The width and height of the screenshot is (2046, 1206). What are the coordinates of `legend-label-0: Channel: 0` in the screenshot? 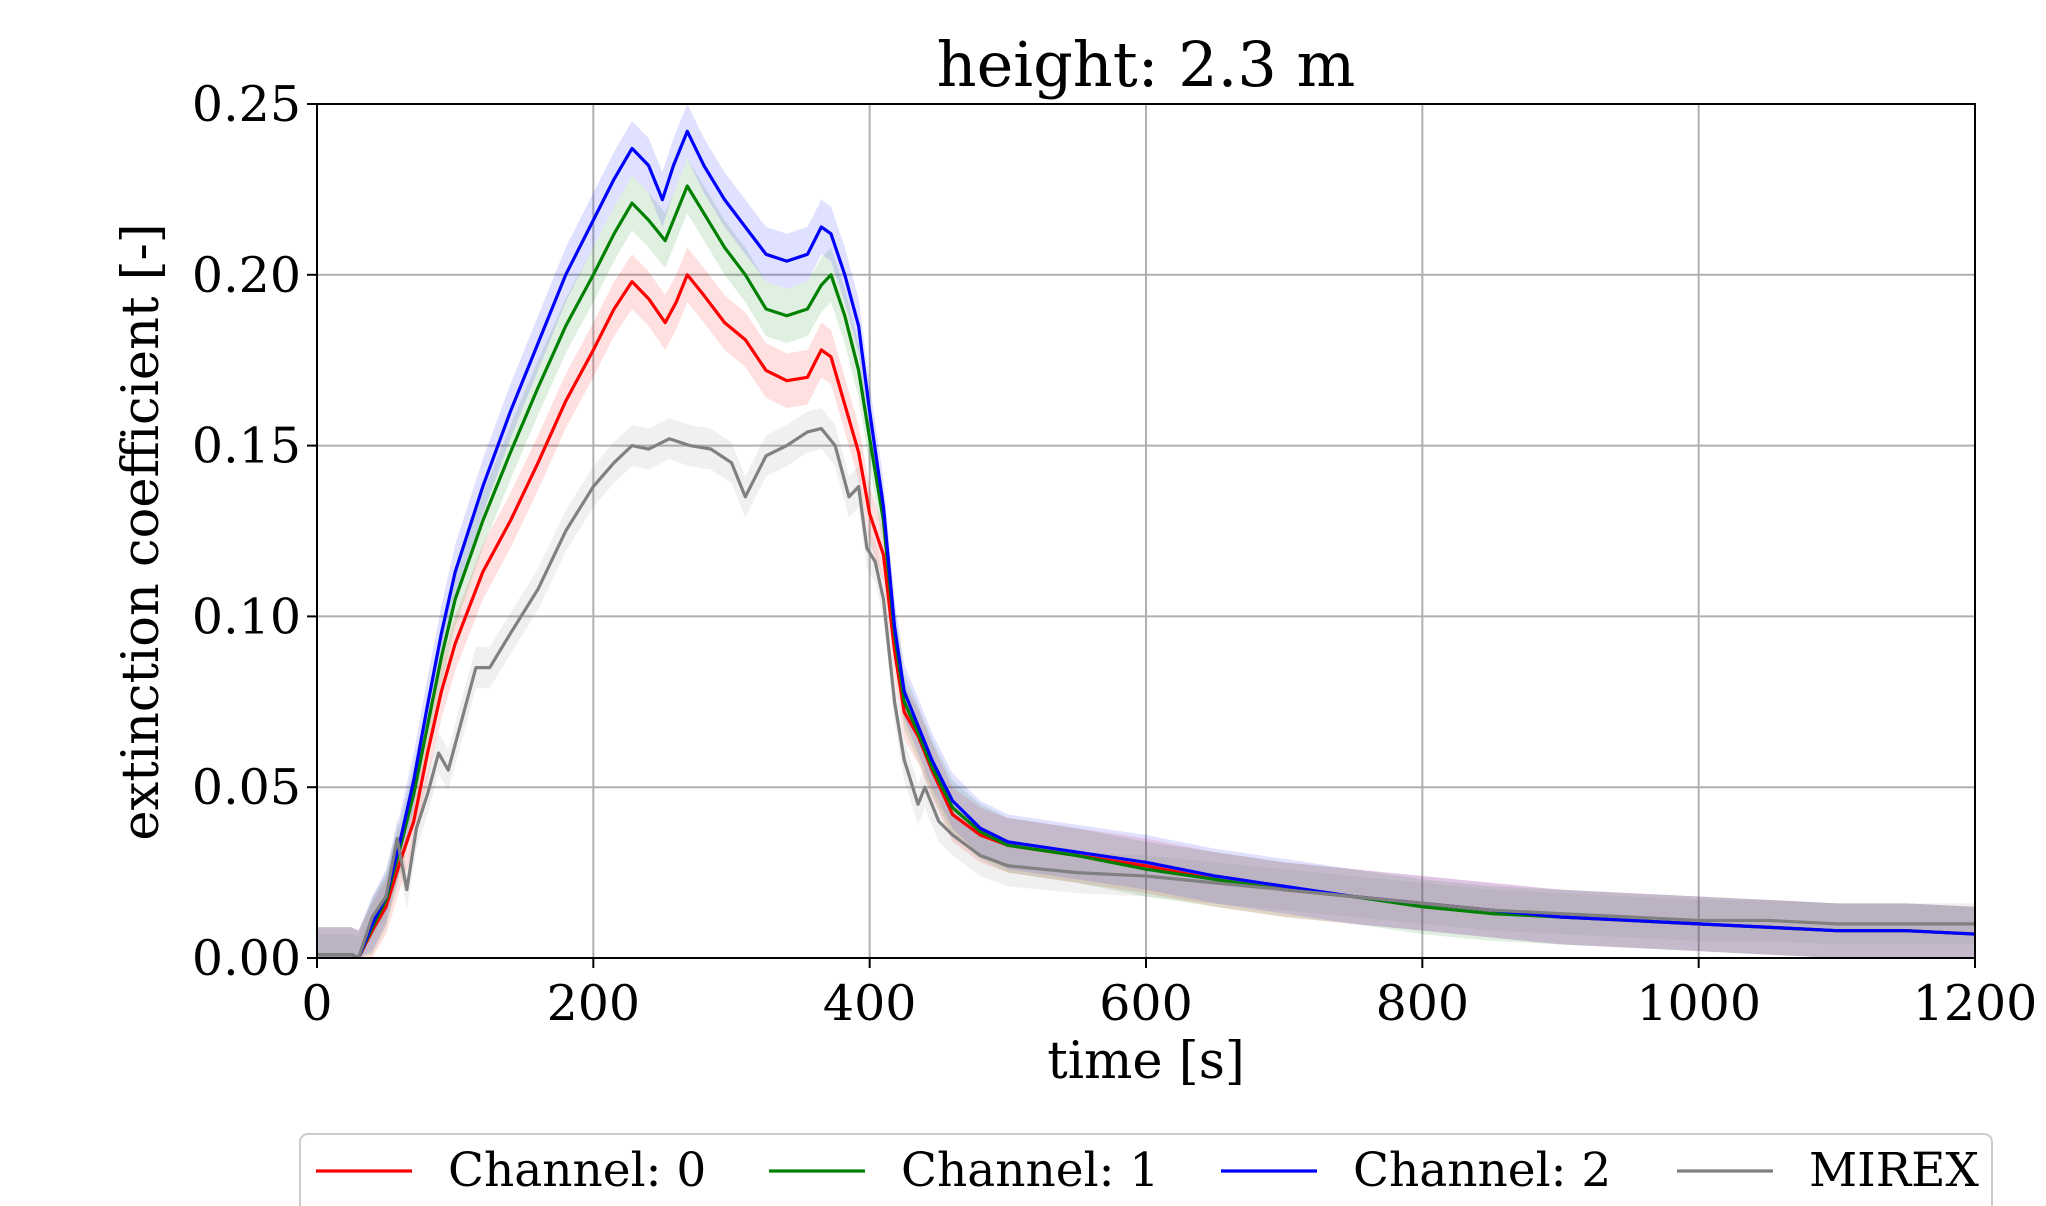 It's located at (577, 1170).